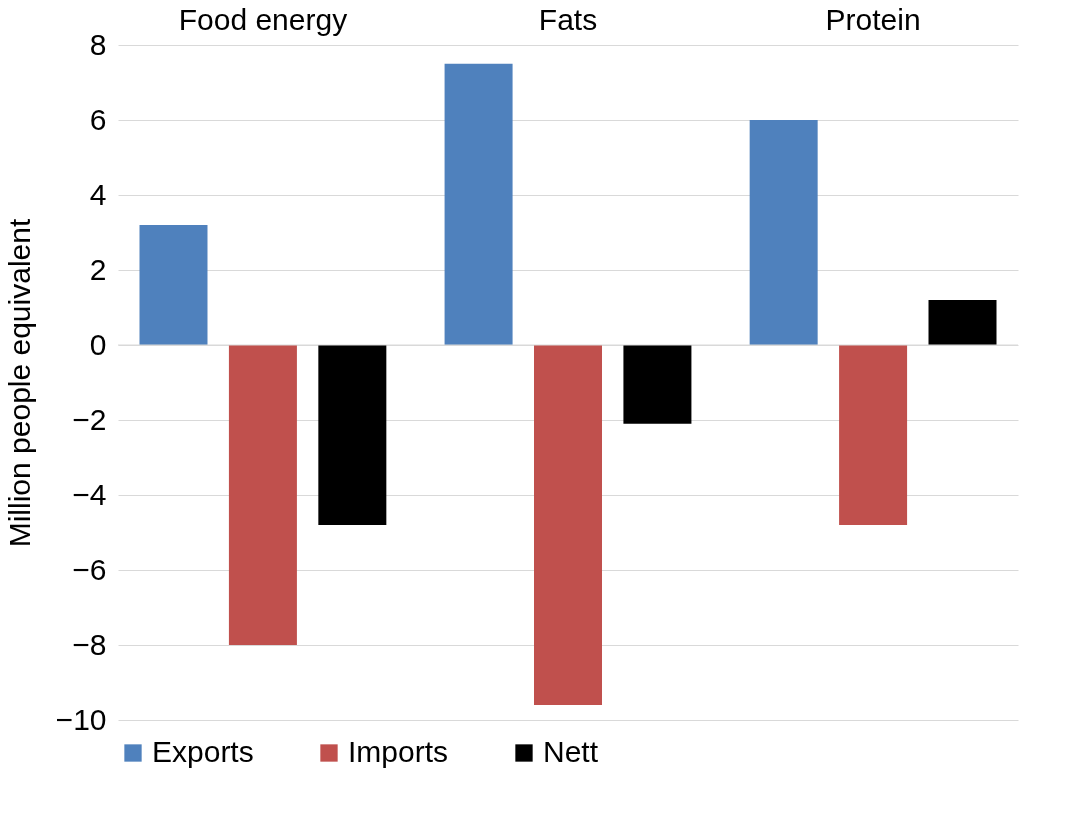 Image resolution: width=1092 pixels, height=834 pixels. Describe the element at coordinates (89, 644) in the screenshot. I see `y-tick-label: −8` at that location.